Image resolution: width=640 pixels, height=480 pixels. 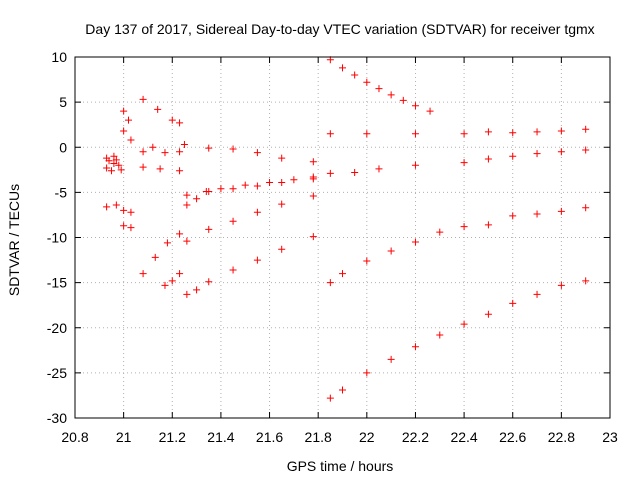 I want to click on y-tick-label: -10, so click(x=57, y=238).